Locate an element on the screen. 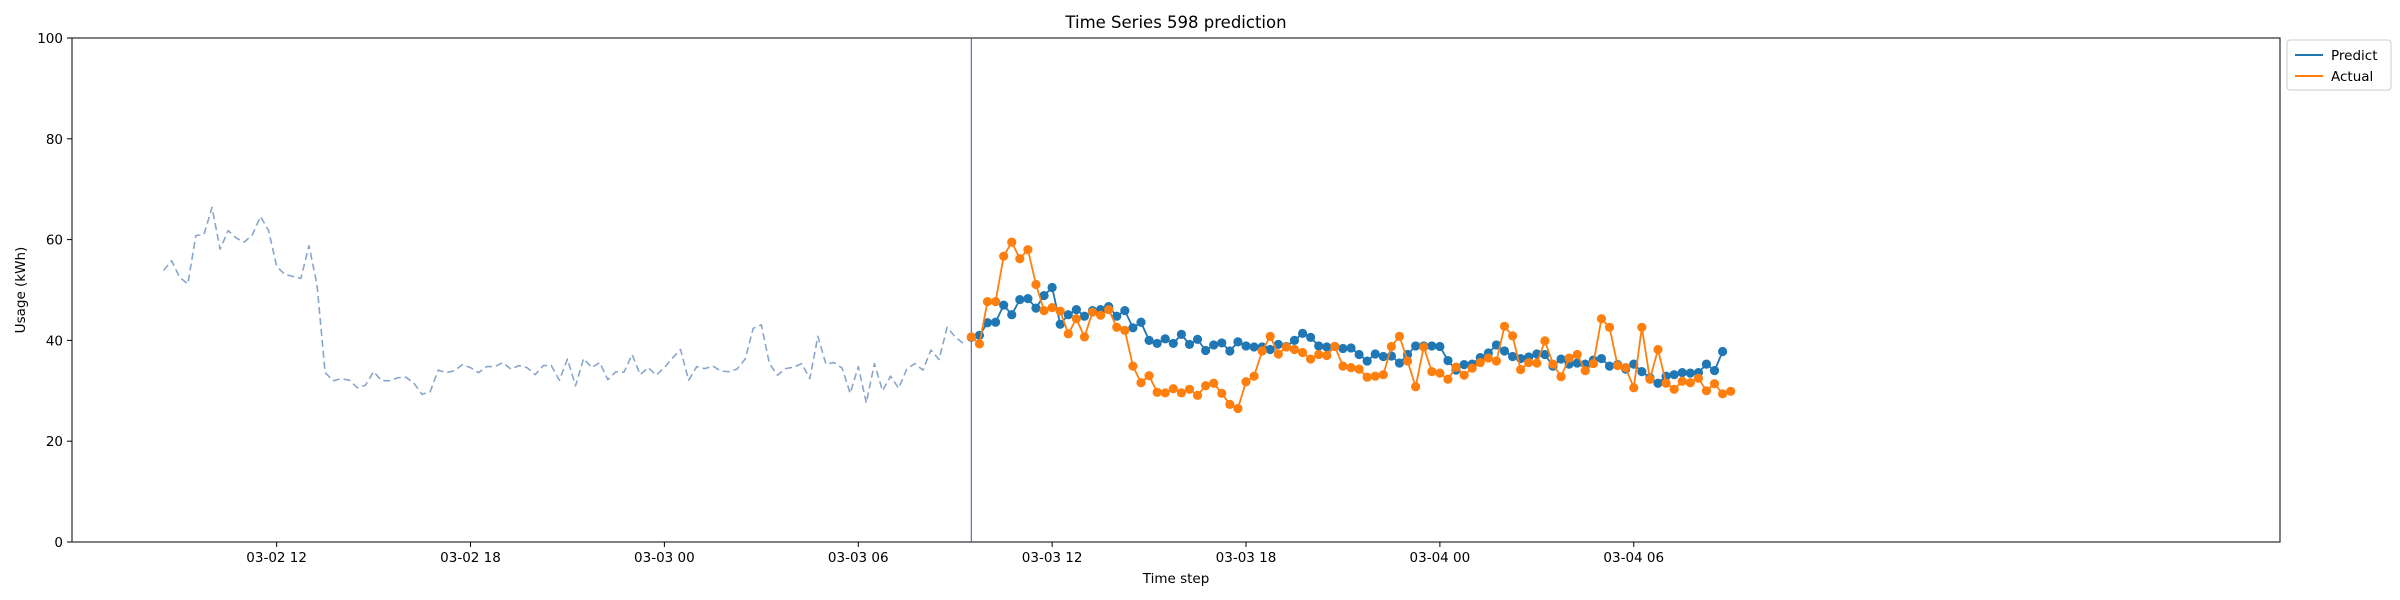 This screenshot has height=600, width=2400. series-actual is located at coordinates (1351, 325).